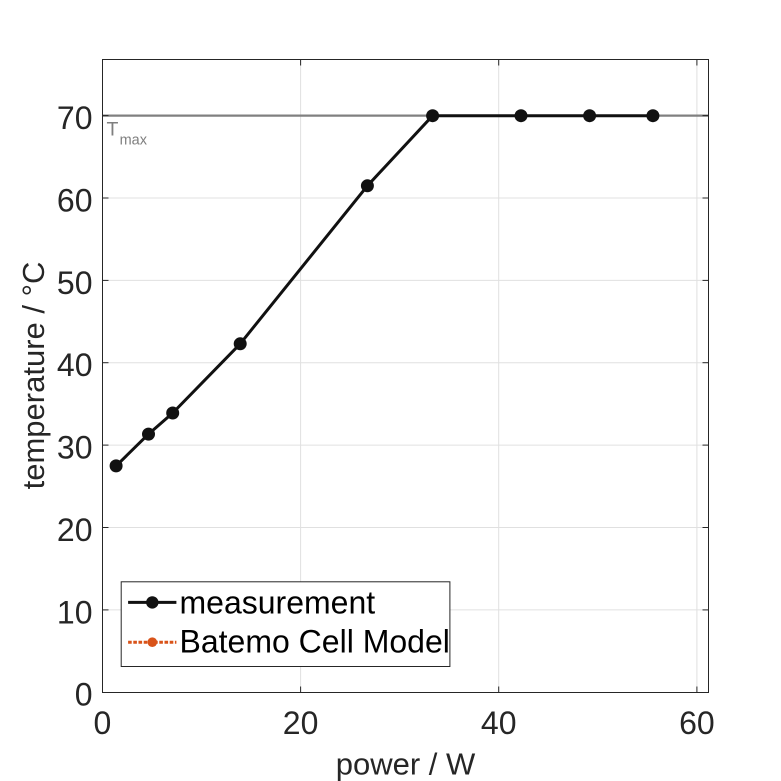  I want to click on svg-text: temperature / °C, so click(33, 376).